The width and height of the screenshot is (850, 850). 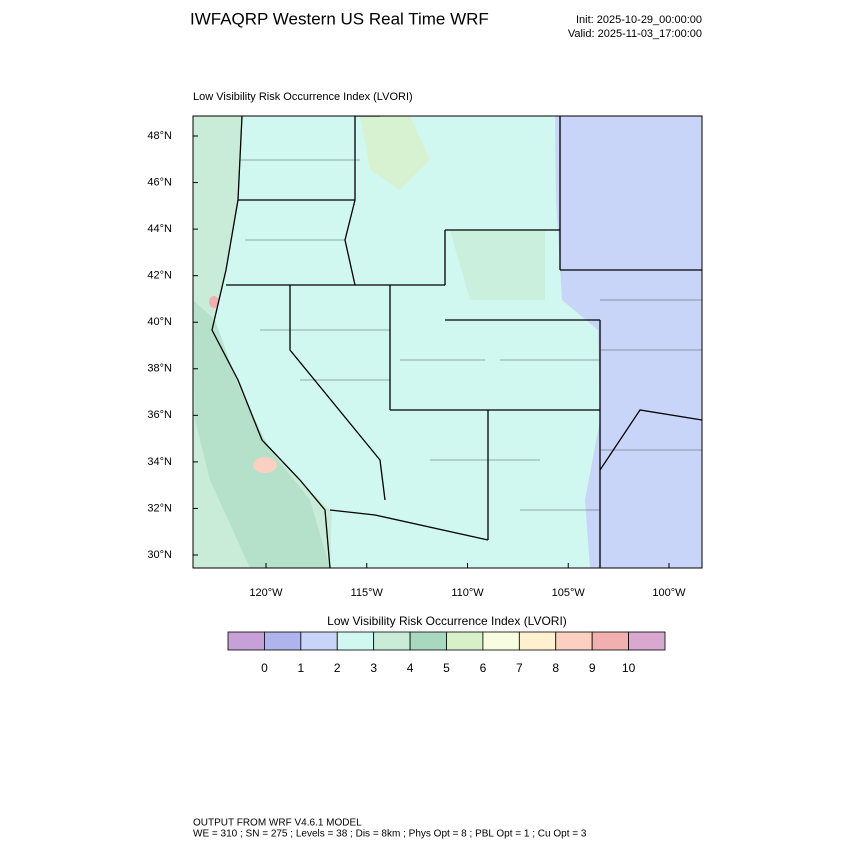 I want to click on colorbar-label: 9, so click(x=592, y=668).